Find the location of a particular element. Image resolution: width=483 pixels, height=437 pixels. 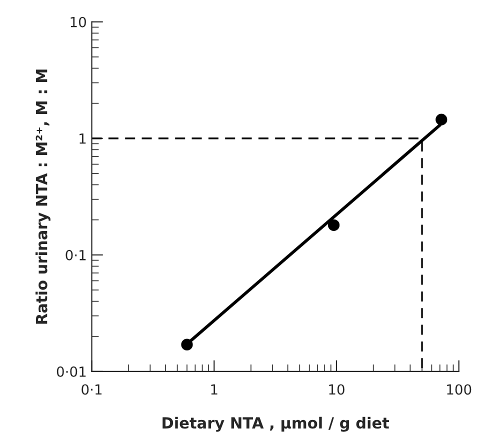

x-tick-label: 100 is located at coordinates (459, 389).